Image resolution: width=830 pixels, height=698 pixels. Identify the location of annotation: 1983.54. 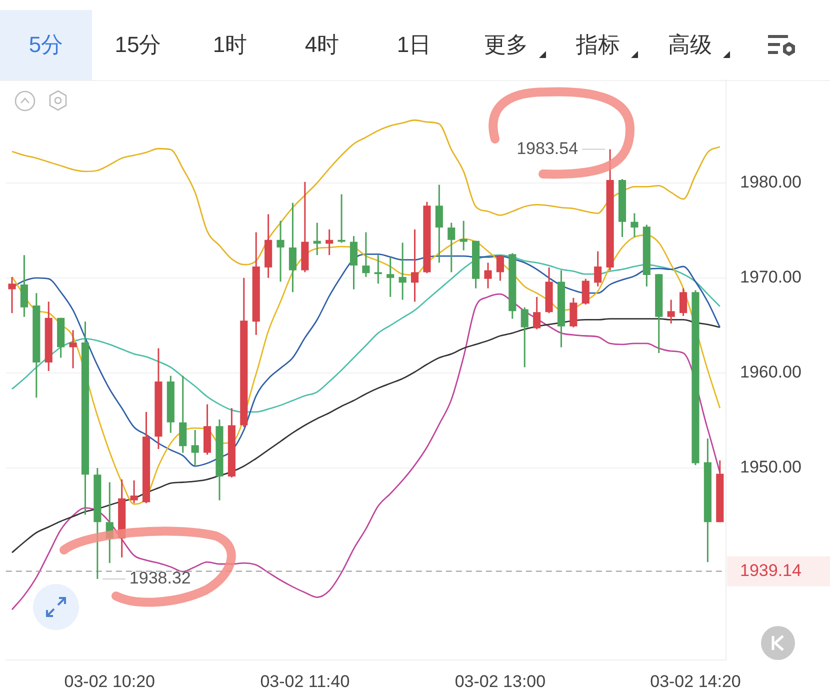
(547, 148).